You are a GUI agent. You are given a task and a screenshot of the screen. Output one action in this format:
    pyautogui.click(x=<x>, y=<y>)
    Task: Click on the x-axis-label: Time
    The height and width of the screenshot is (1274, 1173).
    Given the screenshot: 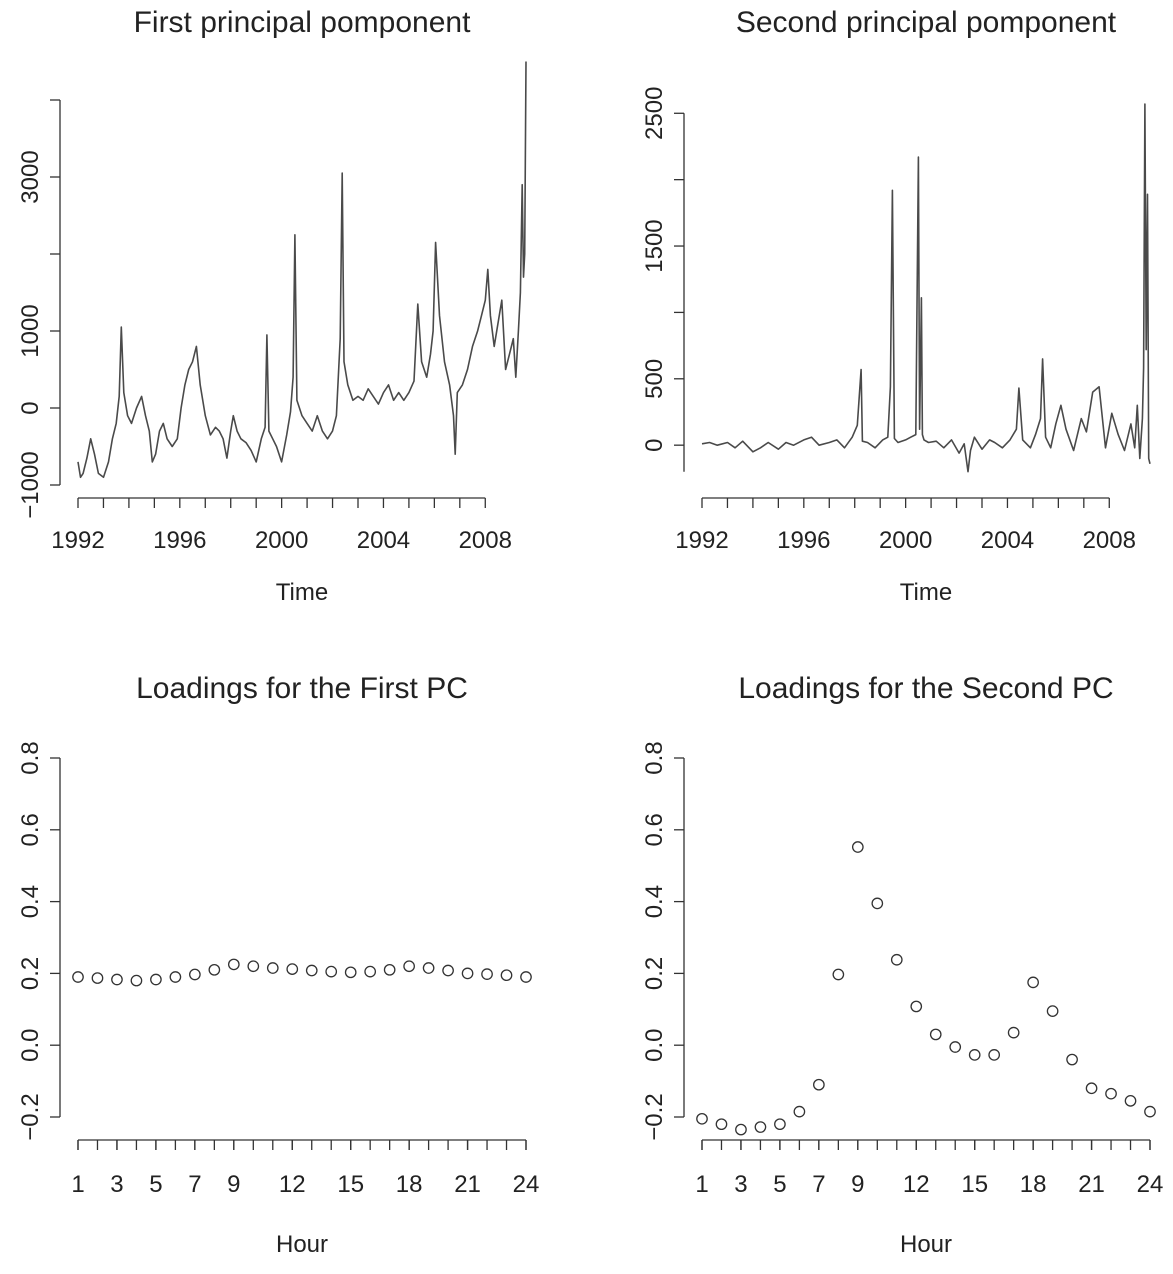 What is the action you would take?
    pyautogui.click(x=926, y=592)
    